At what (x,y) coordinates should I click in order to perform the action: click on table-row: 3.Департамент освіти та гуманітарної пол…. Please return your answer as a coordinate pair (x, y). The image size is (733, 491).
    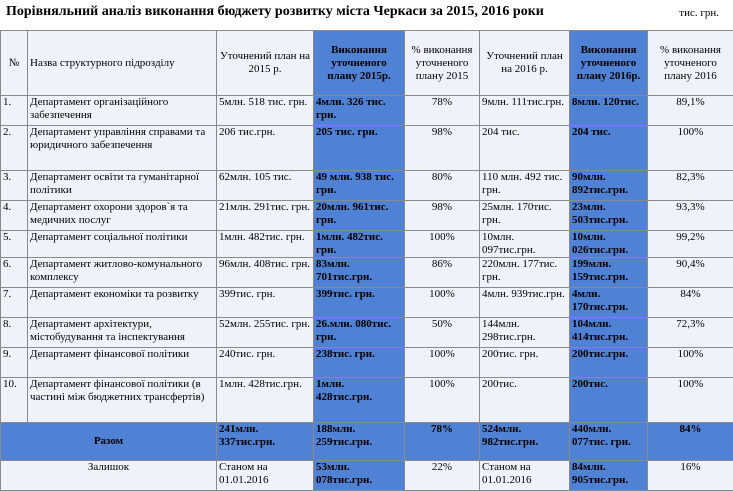
    Looking at the image, I should click on (367, 186).